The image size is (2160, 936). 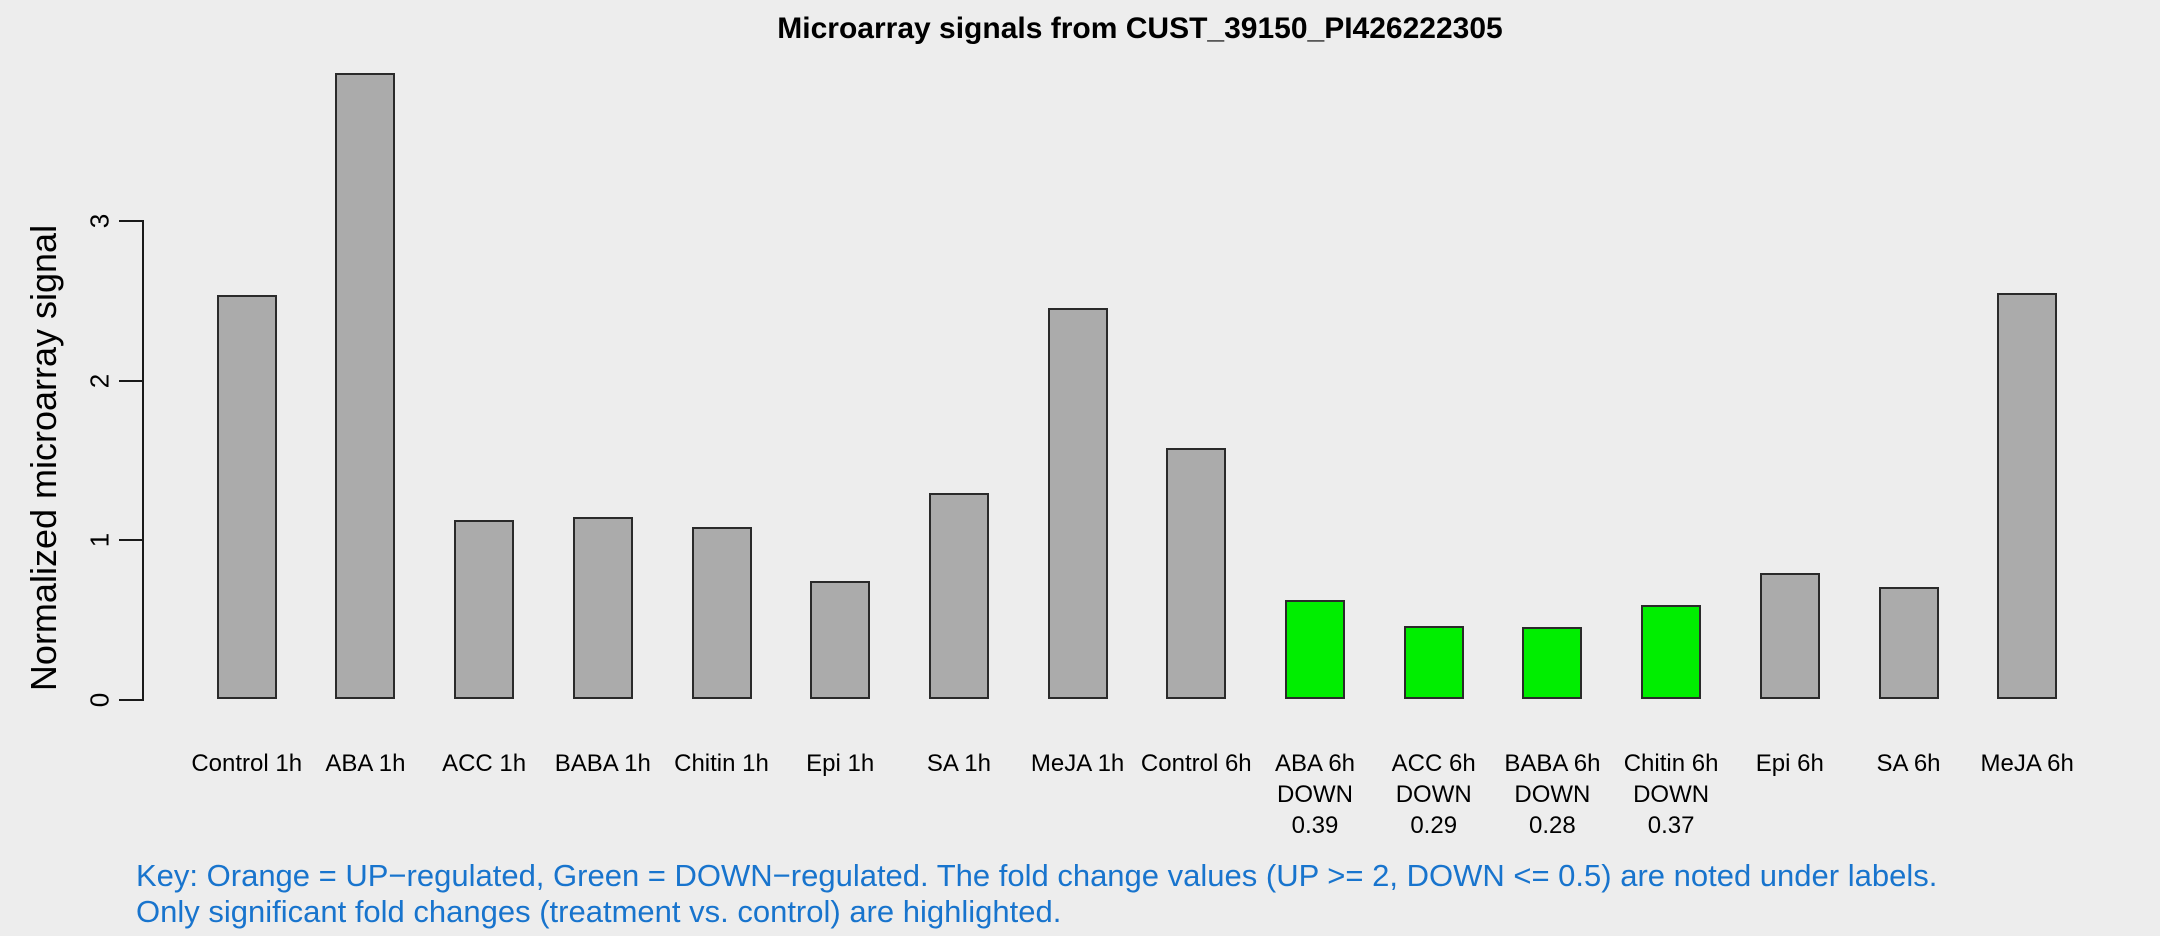 I want to click on bar-sa-1h, so click(x=958, y=595).